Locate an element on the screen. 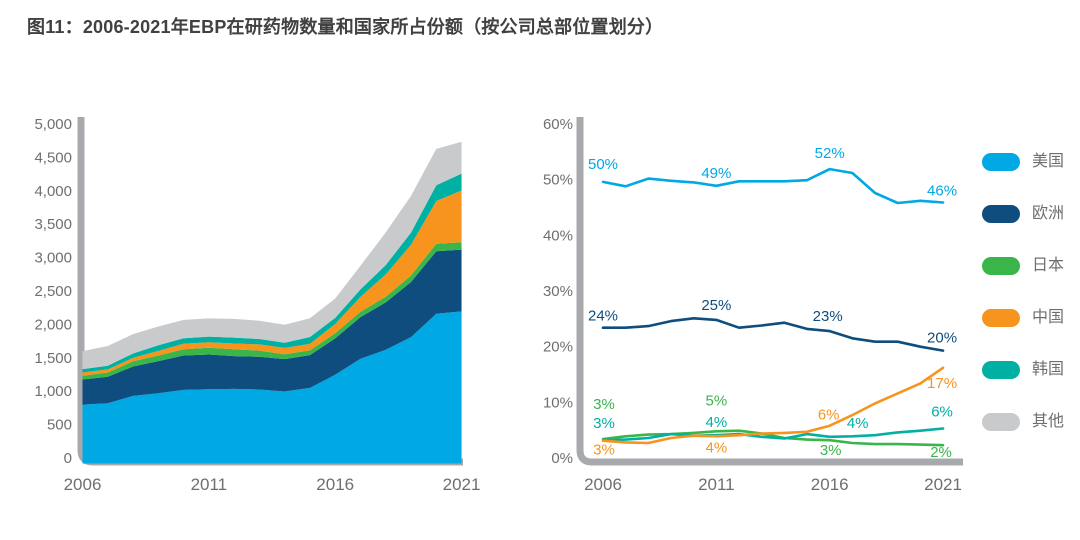 The height and width of the screenshot is (540, 1080). line-eu is located at coordinates (773, 334).